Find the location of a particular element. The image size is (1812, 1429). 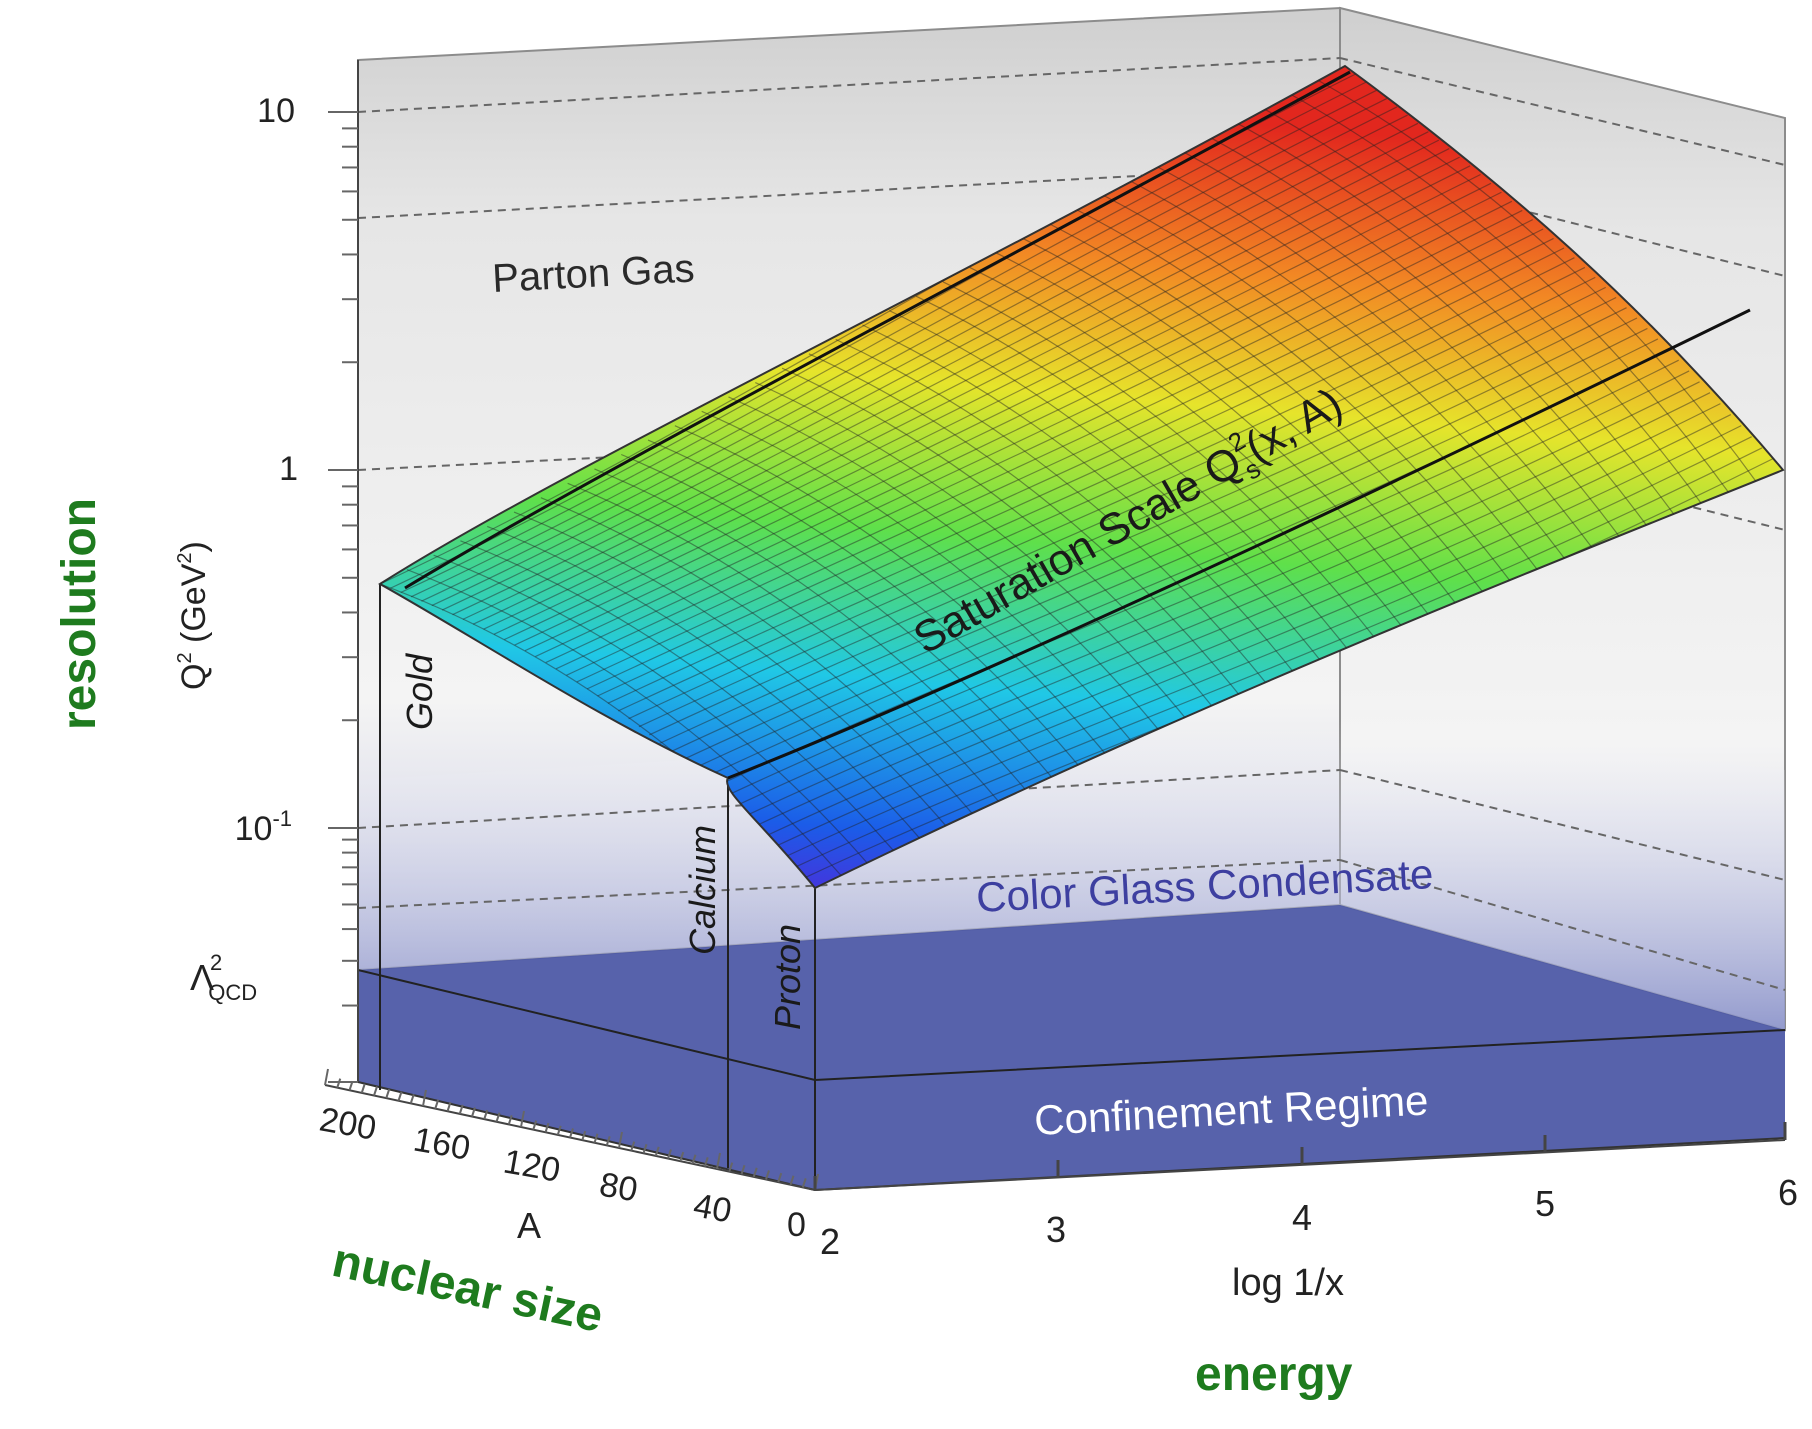

x-axis-label: log 1/x is located at coordinates (1288, 1283).